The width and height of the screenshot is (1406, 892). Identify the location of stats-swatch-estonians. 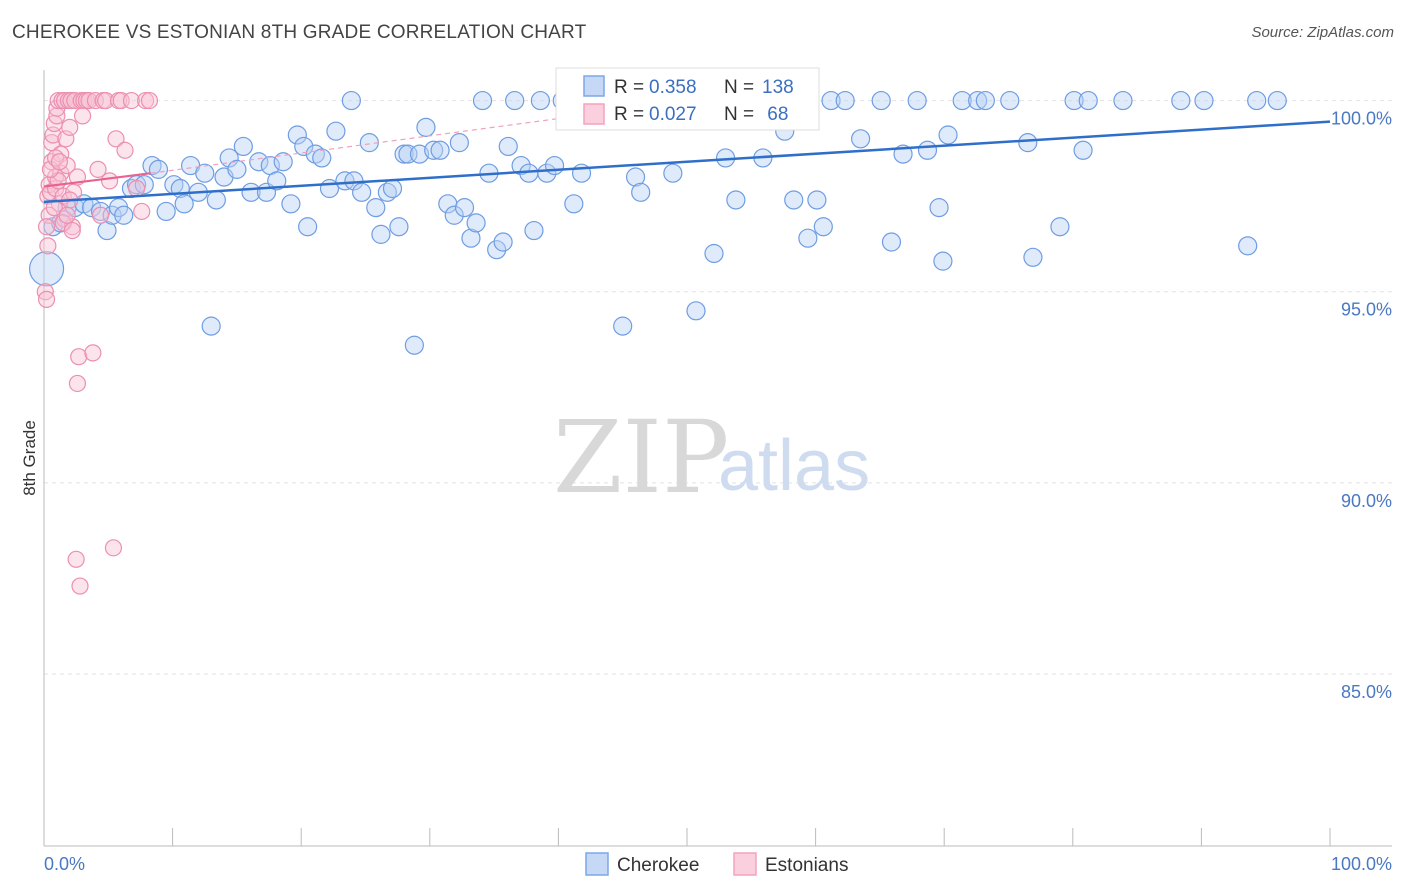
(594, 114).